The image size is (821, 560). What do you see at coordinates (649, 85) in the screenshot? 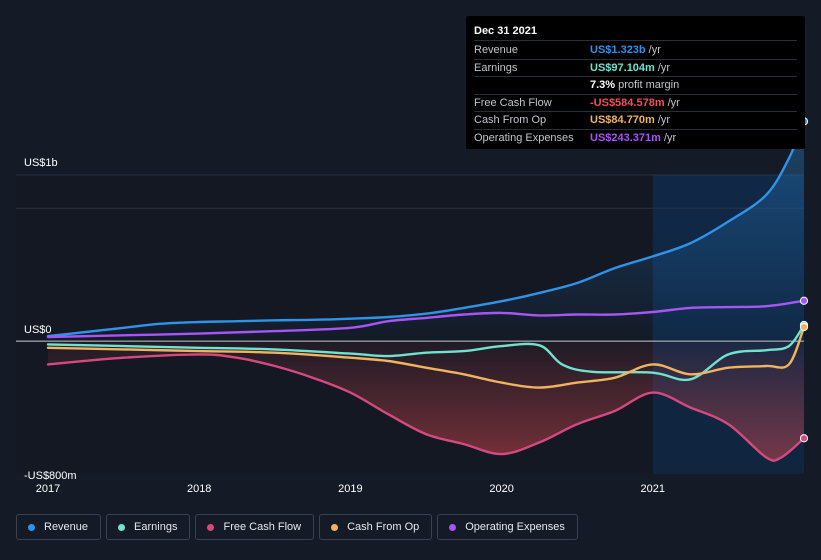
I see `tooltip-row-unit: profit margin` at bounding box center [649, 85].